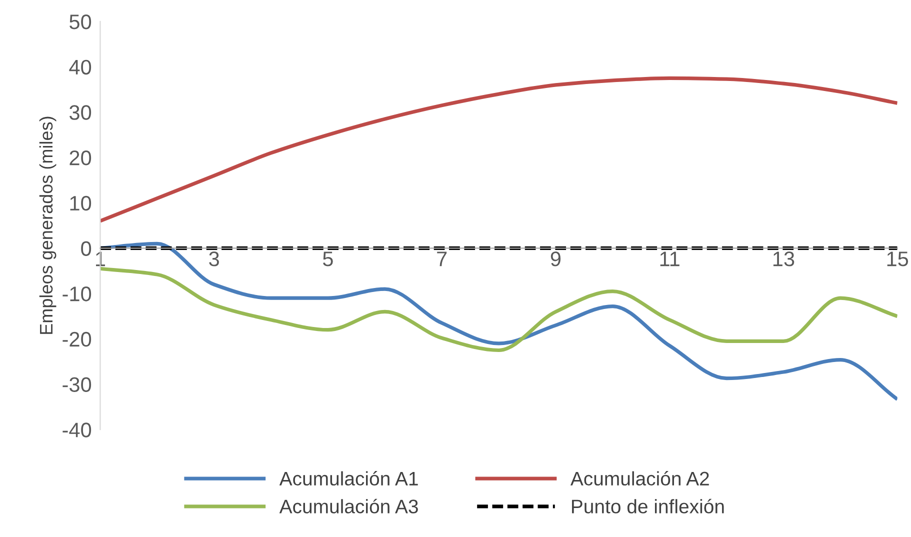 The width and height of the screenshot is (911, 537). What do you see at coordinates (670, 259) in the screenshot?
I see `x-tick-label: 11` at bounding box center [670, 259].